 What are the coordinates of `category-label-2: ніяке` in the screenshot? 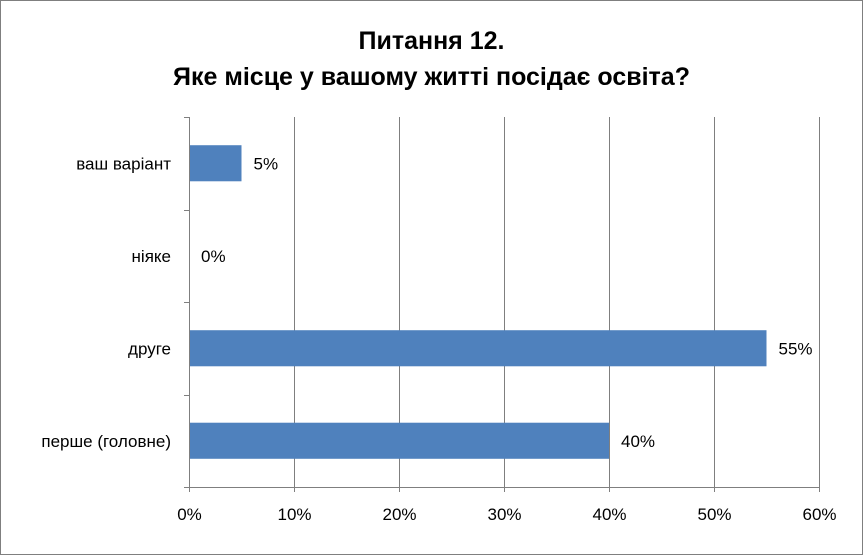 It's located at (151, 256).